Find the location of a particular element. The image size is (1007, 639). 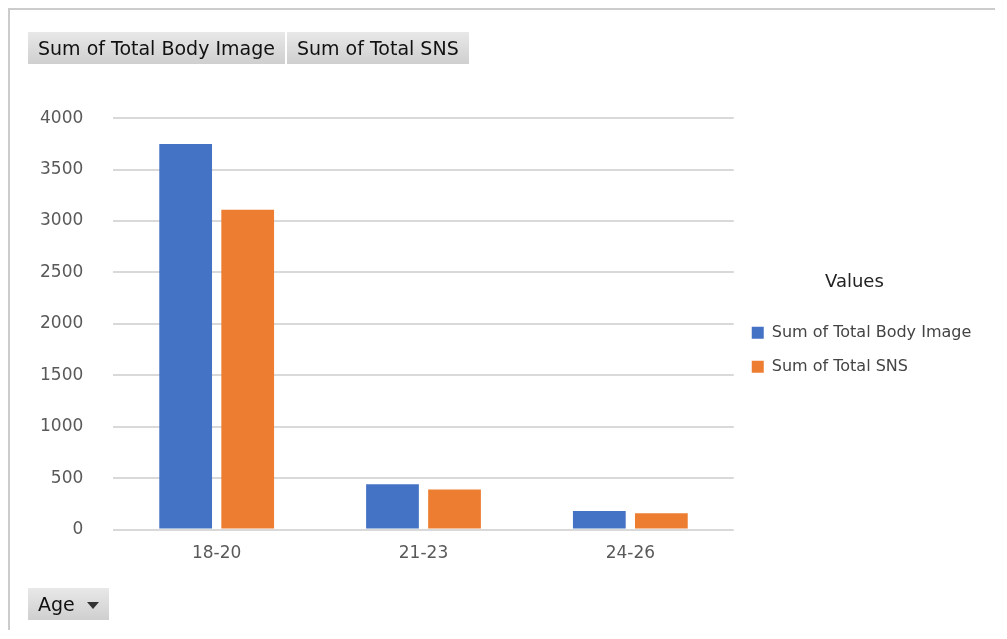

y-tick-label: 3500 is located at coordinates (62, 168).